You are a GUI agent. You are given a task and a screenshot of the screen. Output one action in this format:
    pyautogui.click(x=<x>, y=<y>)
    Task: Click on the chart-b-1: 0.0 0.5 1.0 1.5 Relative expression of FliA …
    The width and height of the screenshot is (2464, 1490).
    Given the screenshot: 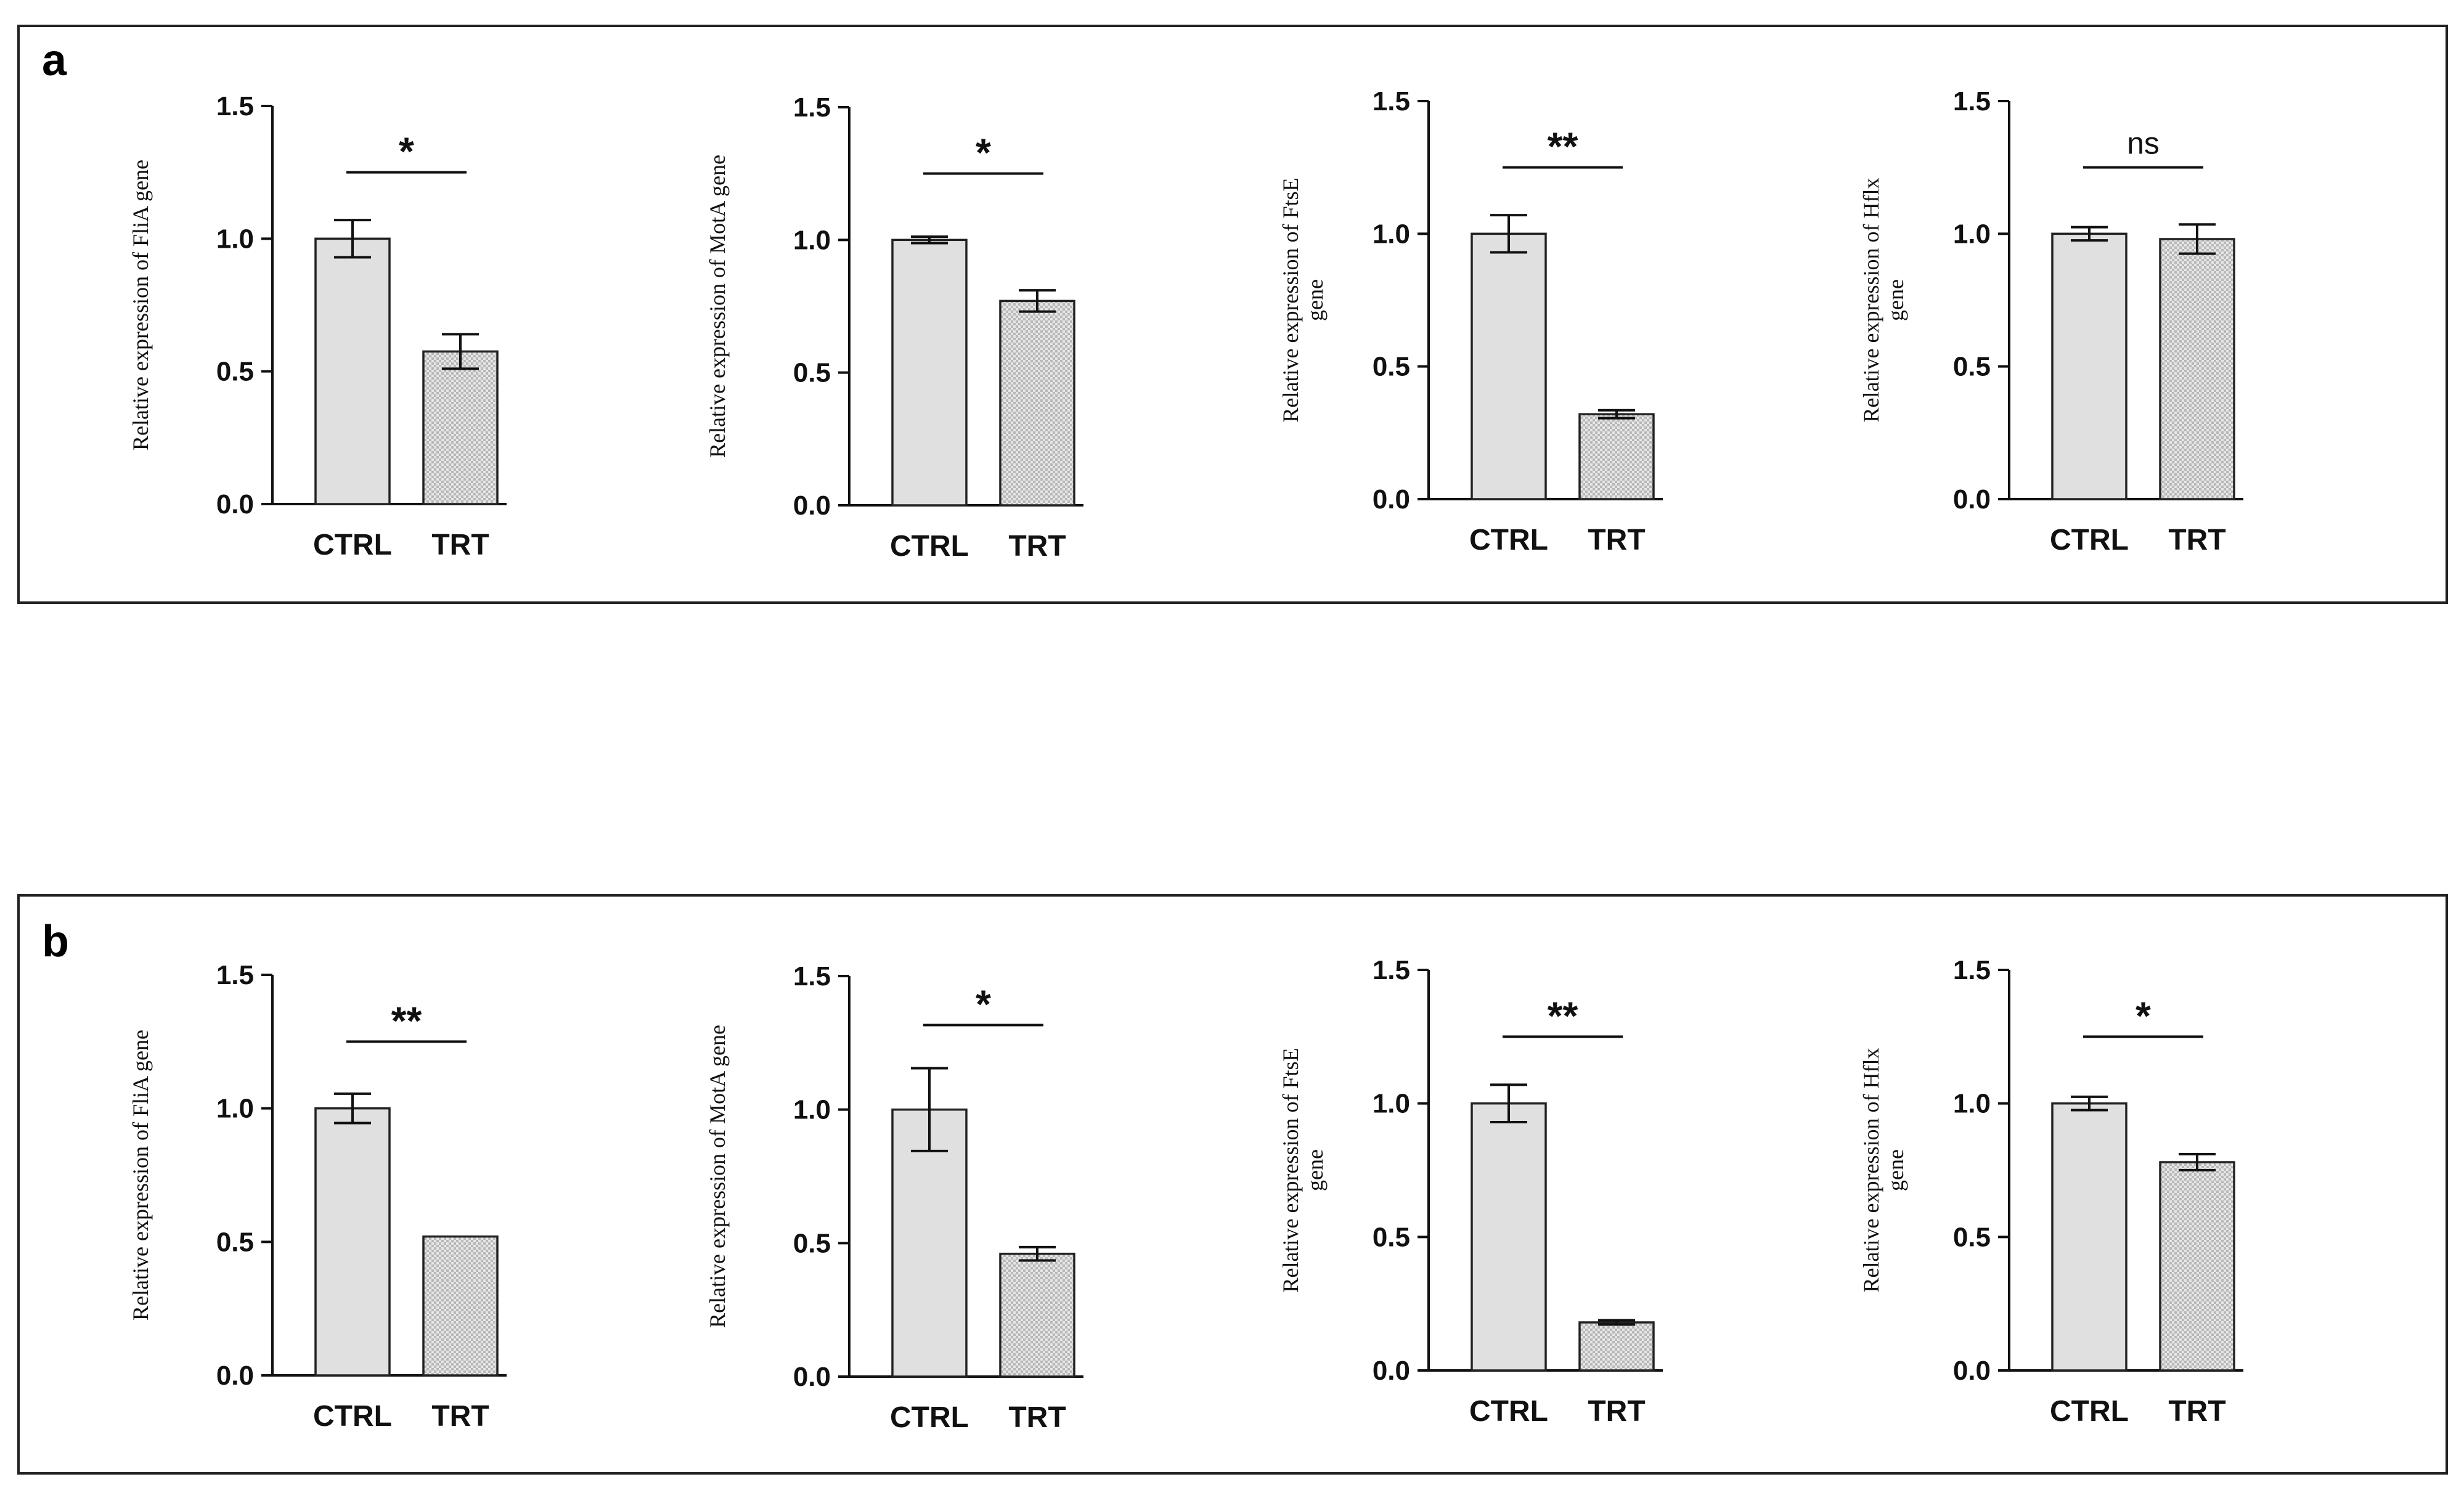 What is the action you would take?
    pyautogui.click(x=318, y=1196)
    